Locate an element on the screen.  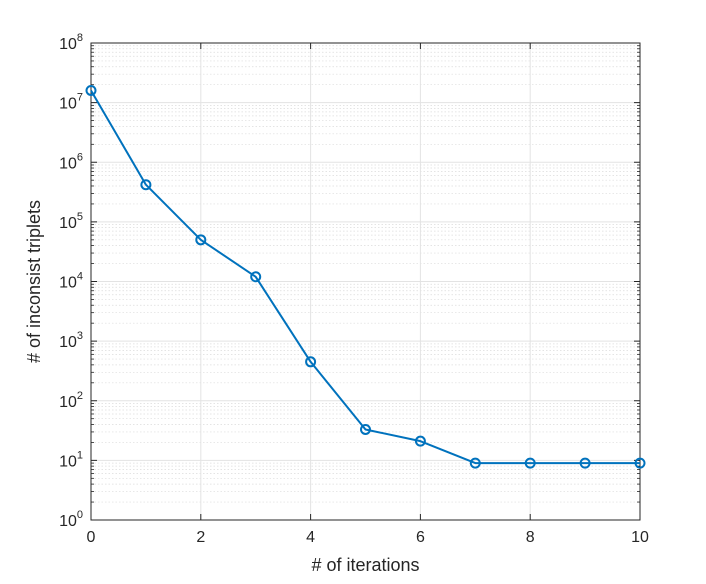
x-tick-label: 0 is located at coordinates (91, 537).